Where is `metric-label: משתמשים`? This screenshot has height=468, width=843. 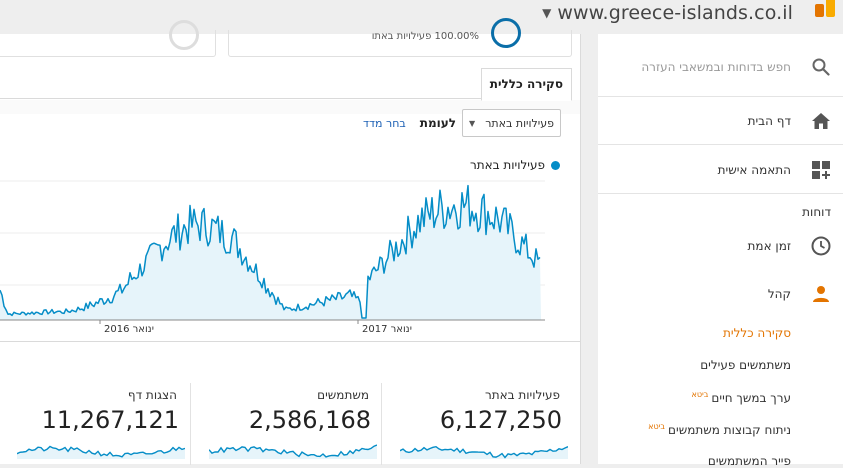 metric-label: משתמשים is located at coordinates (343, 395).